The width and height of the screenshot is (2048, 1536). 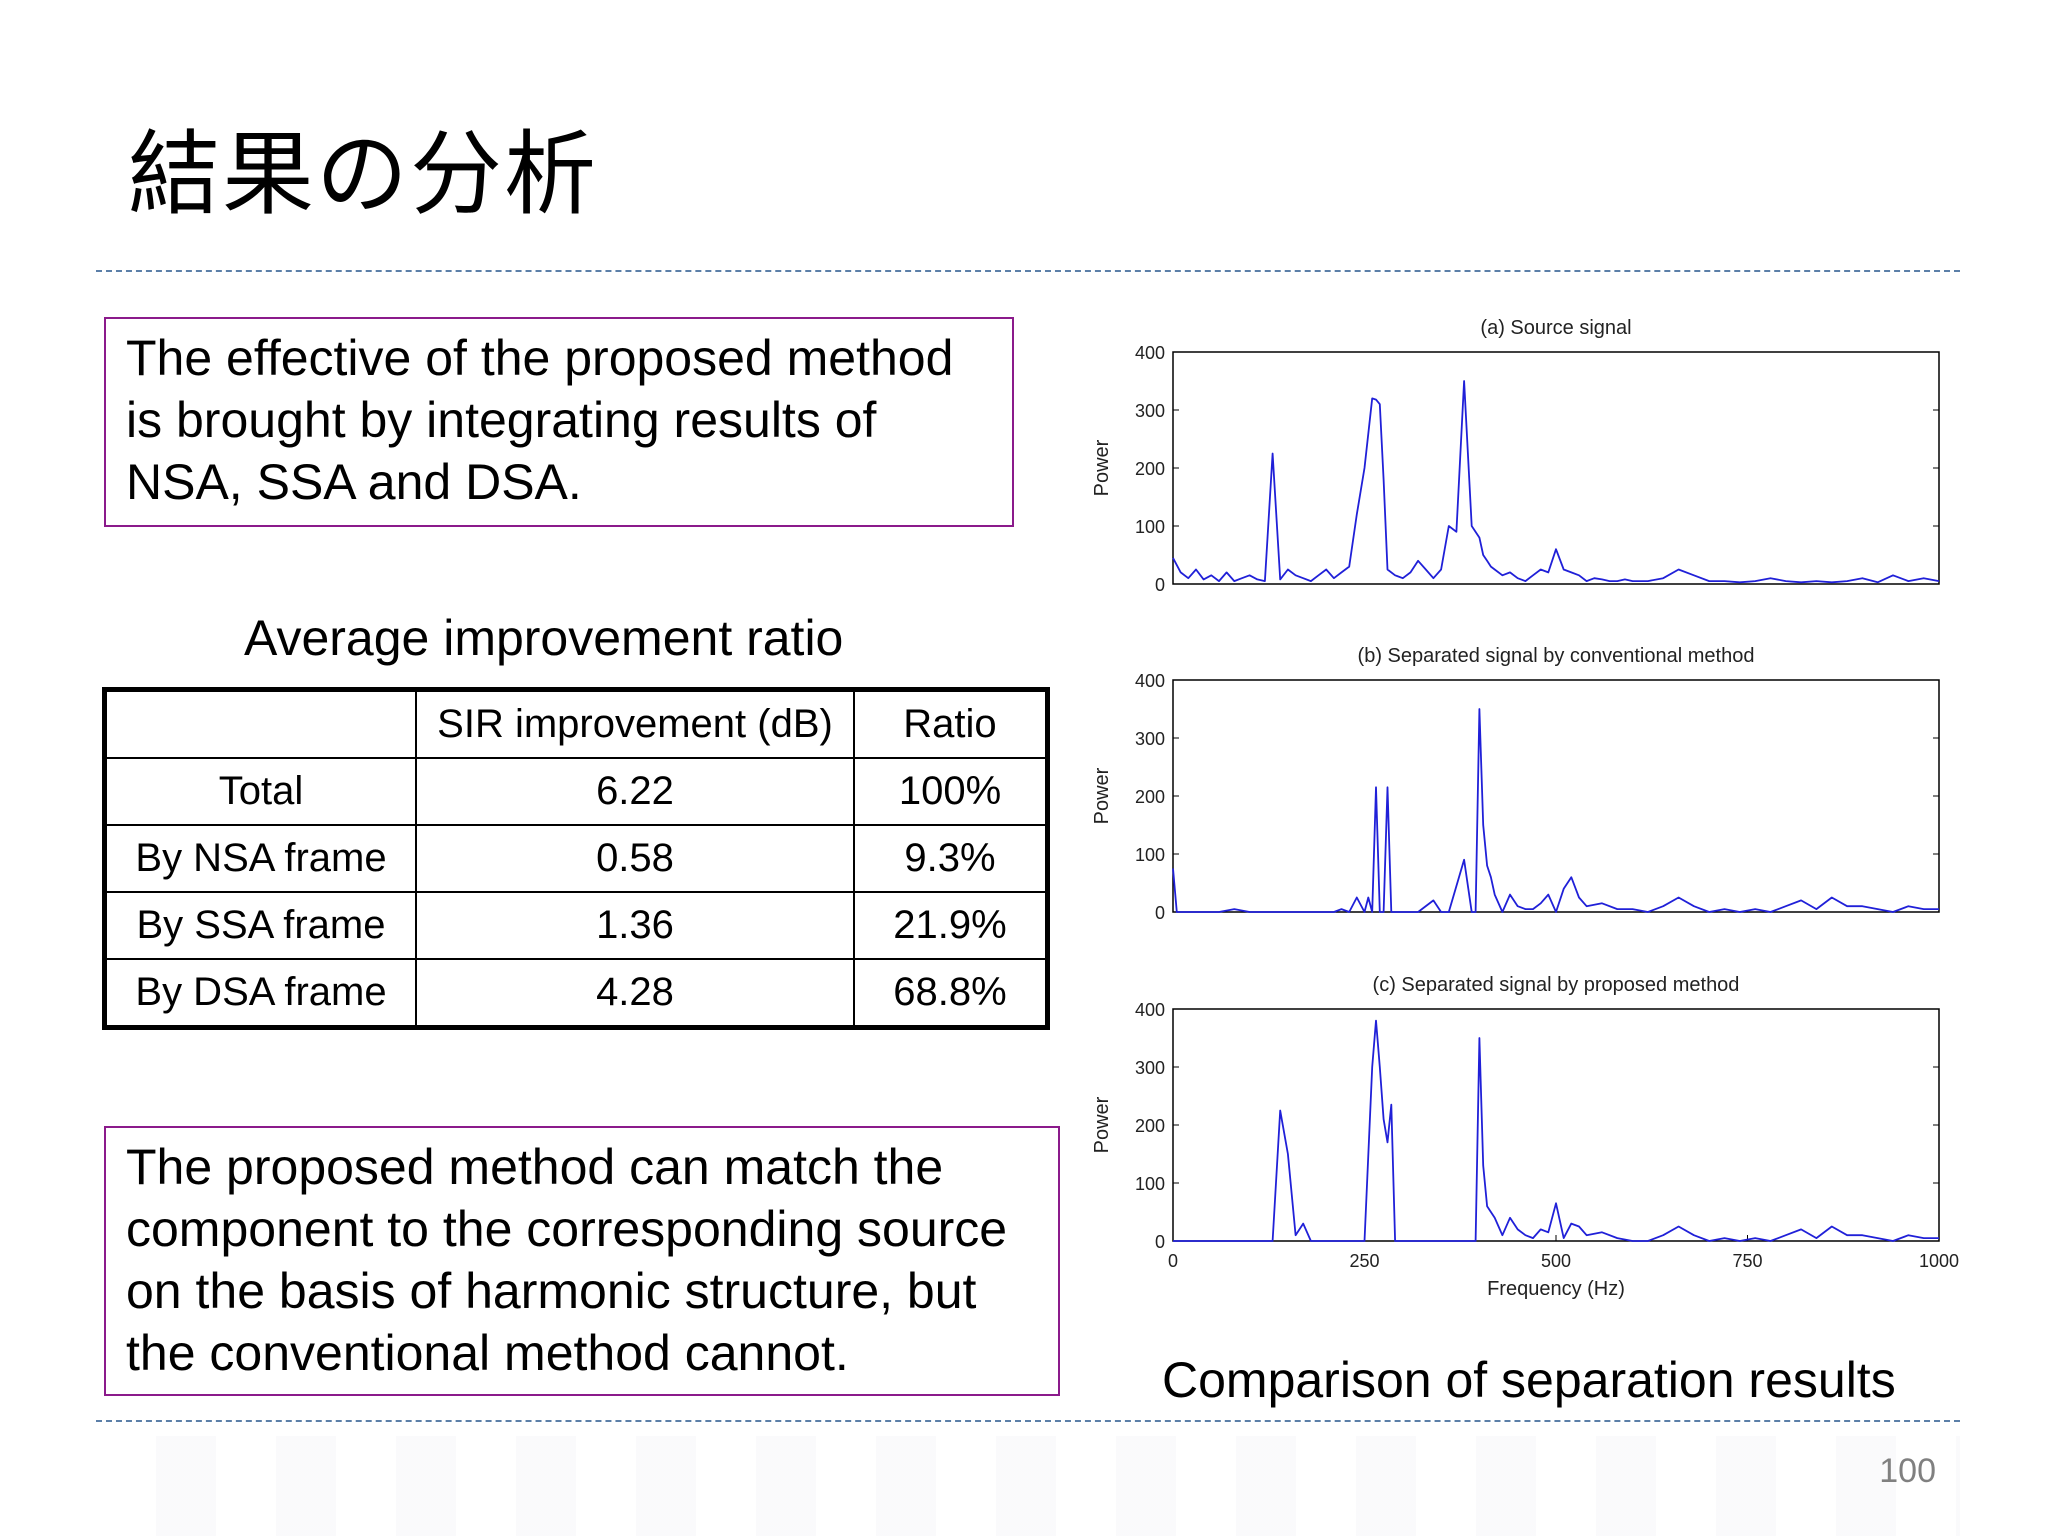 I want to click on x-tick-label: 500, so click(x=1556, y=1261).